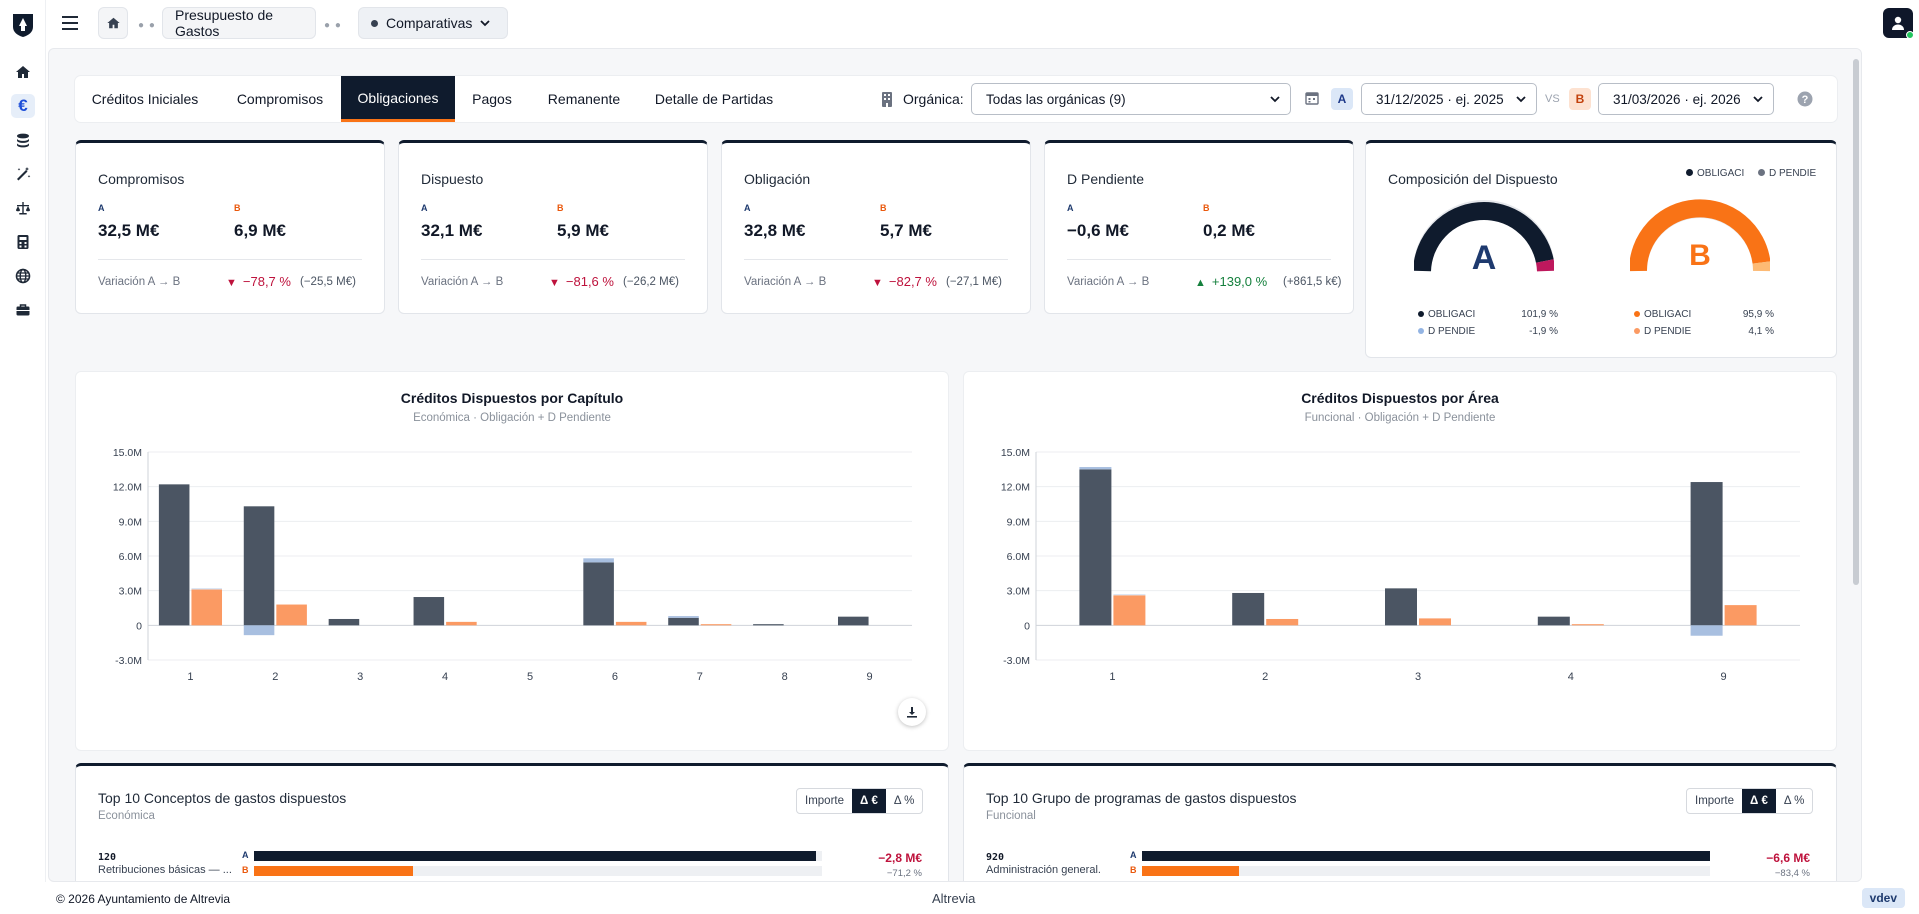  Describe the element at coordinates (23, 174) in the screenshot. I see `magic-wand-icon` at that location.